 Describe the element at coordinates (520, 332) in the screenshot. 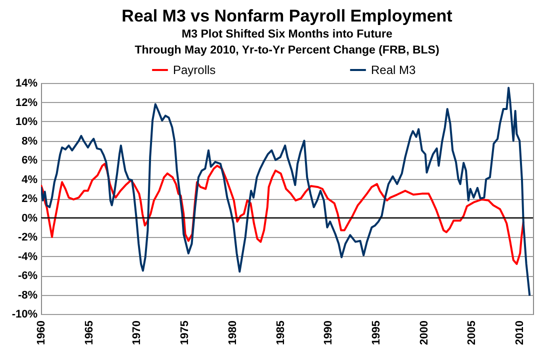

I see `x-tick-label: 2010` at that location.